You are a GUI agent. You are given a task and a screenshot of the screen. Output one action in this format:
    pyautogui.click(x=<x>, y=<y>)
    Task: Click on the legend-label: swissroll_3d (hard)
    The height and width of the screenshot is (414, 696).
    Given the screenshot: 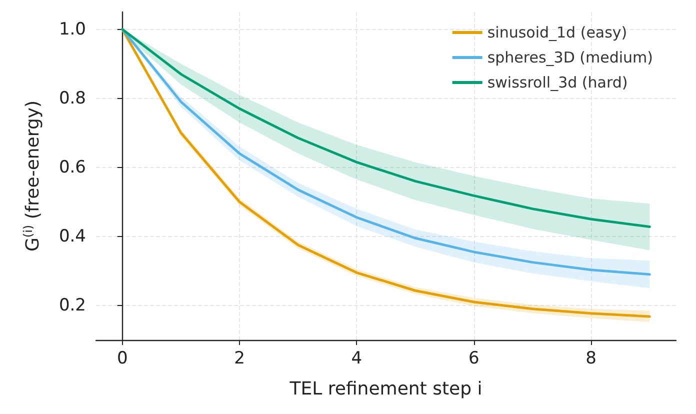 What is the action you would take?
    pyautogui.click(x=557, y=83)
    